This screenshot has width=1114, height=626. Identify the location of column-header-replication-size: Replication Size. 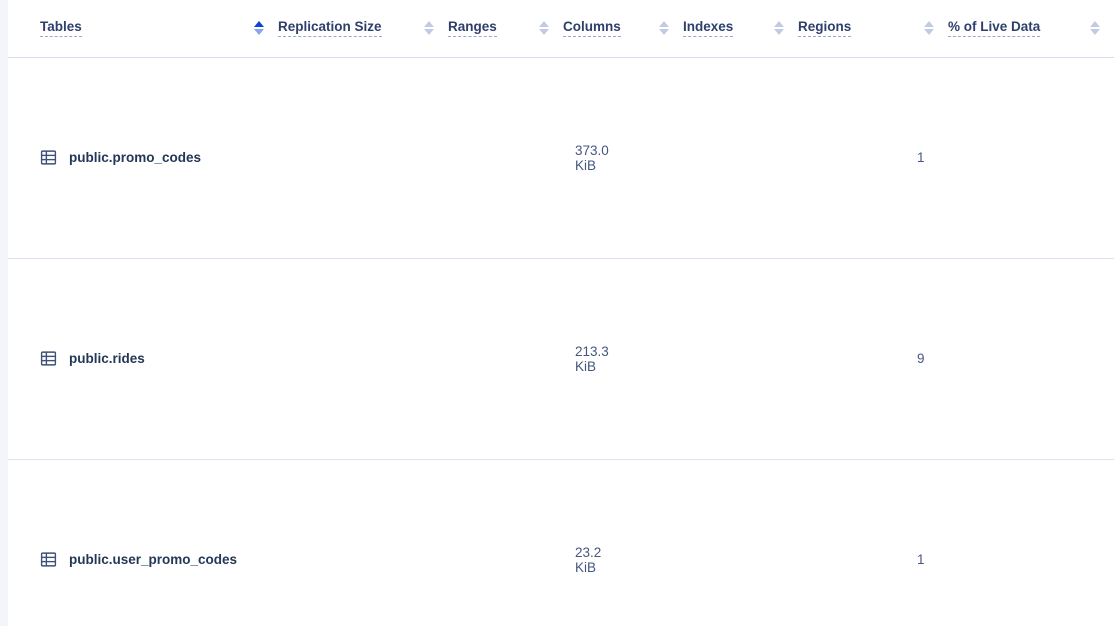
(363, 29).